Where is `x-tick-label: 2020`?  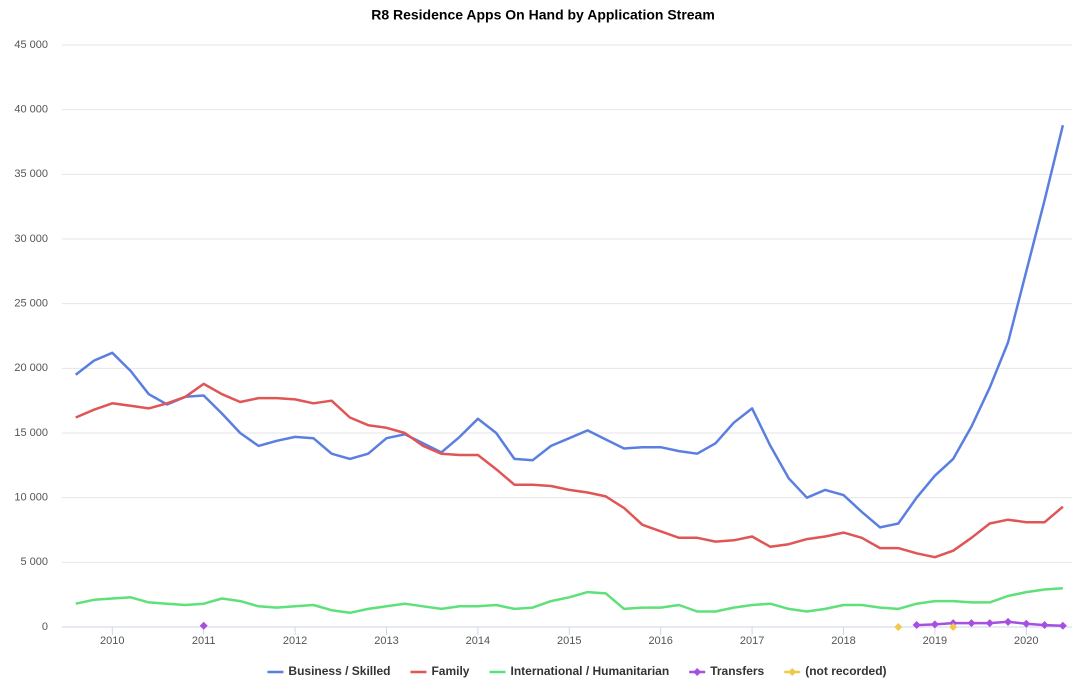
x-tick-label: 2020 is located at coordinates (1026, 641).